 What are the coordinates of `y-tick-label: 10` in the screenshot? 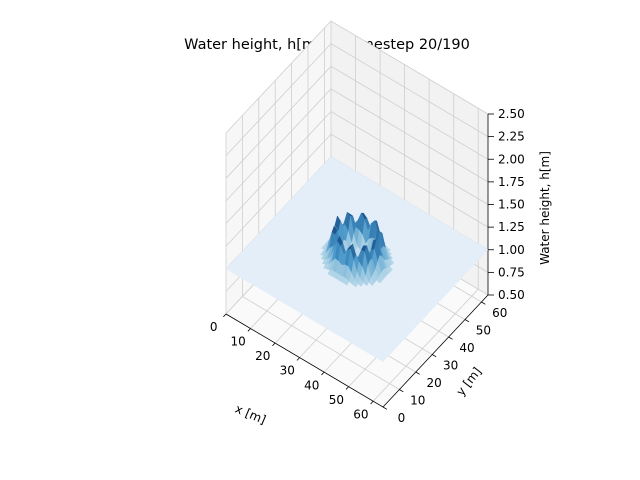 It's located at (417, 400).